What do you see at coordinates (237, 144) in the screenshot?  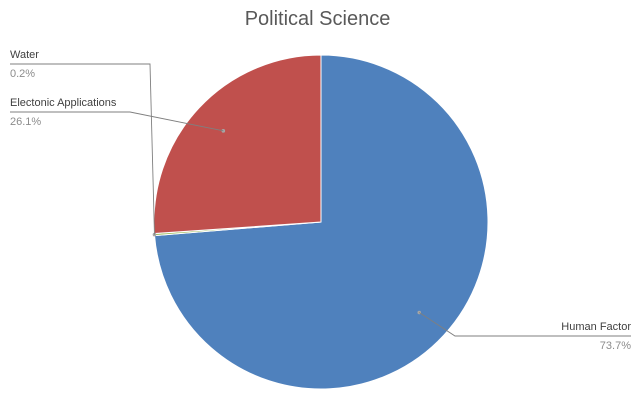 I see `pie-slice-electonic-applications` at bounding box center [237, 144].